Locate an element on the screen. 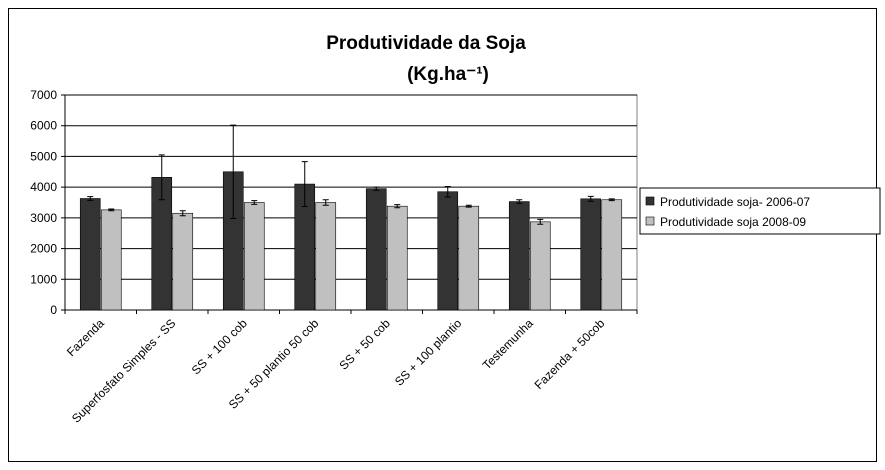  legend-label: Produtividade soja- 2006-07 is located at coordinates (735, 202).